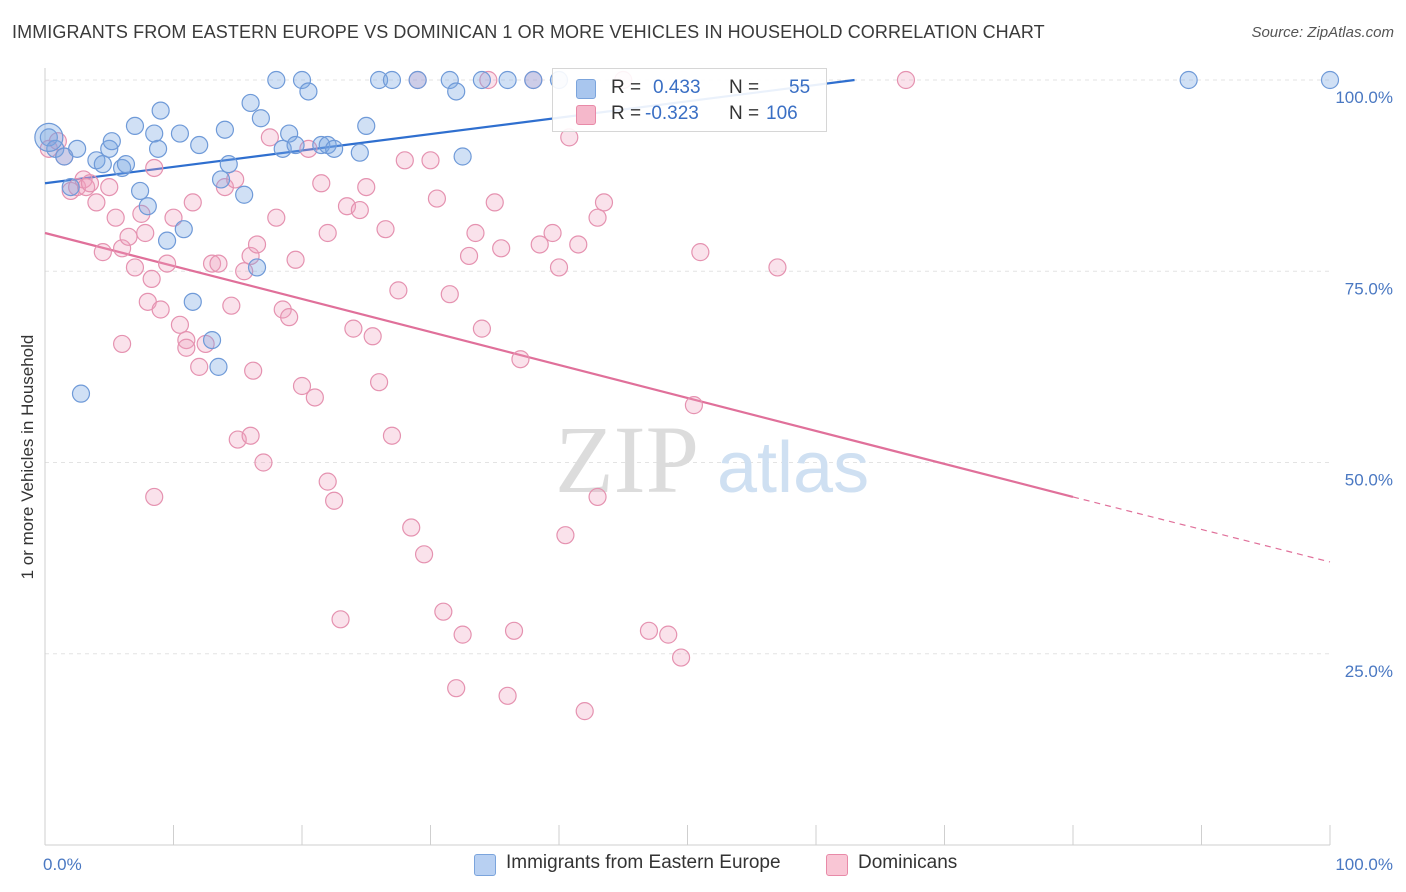 The height and width of the screenshot is (892, 1406). Describe the element at coordinates (672, 113) in the screenshot. I see `r-value: -0.323` at that location.